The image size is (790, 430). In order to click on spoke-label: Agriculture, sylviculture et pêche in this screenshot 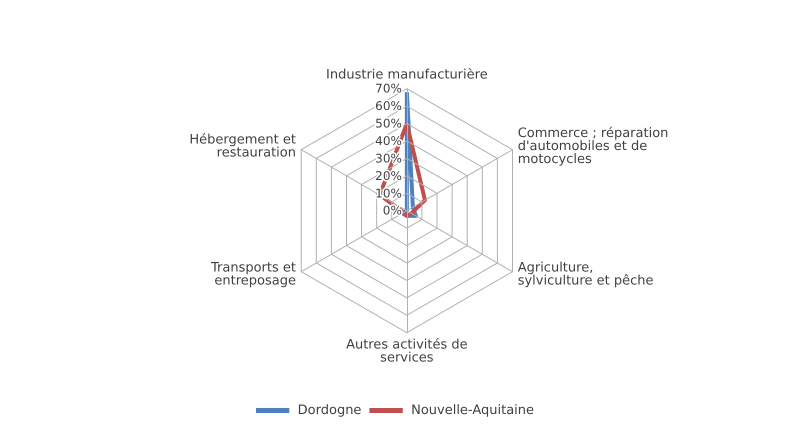, I will do `click(586, 274)`.